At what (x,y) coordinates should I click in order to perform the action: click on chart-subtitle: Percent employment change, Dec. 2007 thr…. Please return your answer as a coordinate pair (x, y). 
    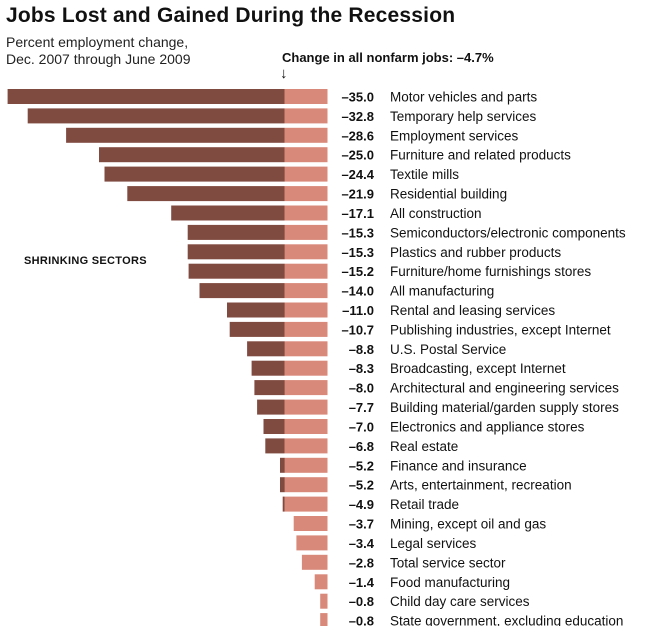
    Looking at the image, I should click on (136, 51).